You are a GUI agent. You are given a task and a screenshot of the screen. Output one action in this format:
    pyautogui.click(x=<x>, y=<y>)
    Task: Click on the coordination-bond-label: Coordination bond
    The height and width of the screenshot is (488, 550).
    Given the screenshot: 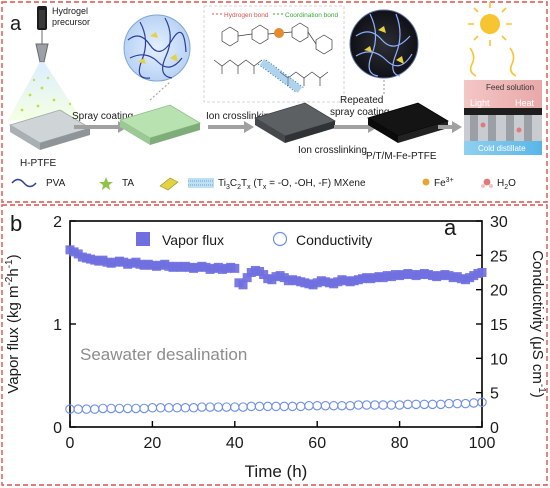 What is the action you would take?
    pyautogui.click(x=312, y=15)
    